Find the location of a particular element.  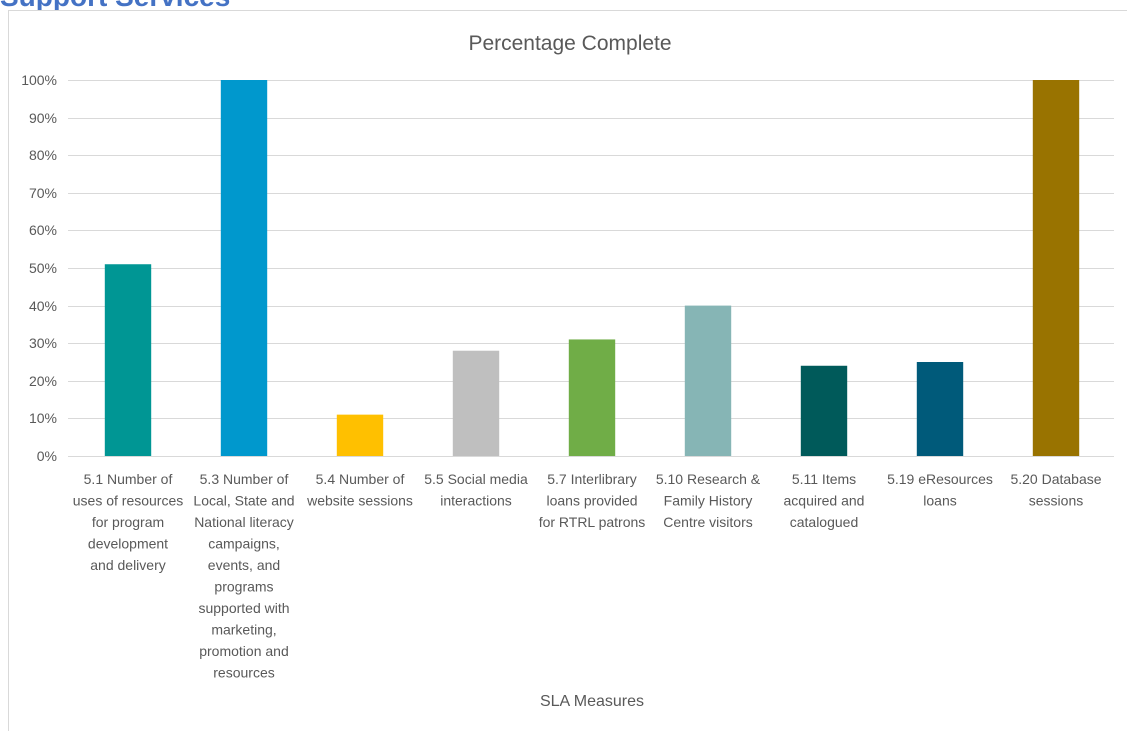

x-tick-label: 5.11 Items acquired and catalogued is located at coordinates (824, 500).